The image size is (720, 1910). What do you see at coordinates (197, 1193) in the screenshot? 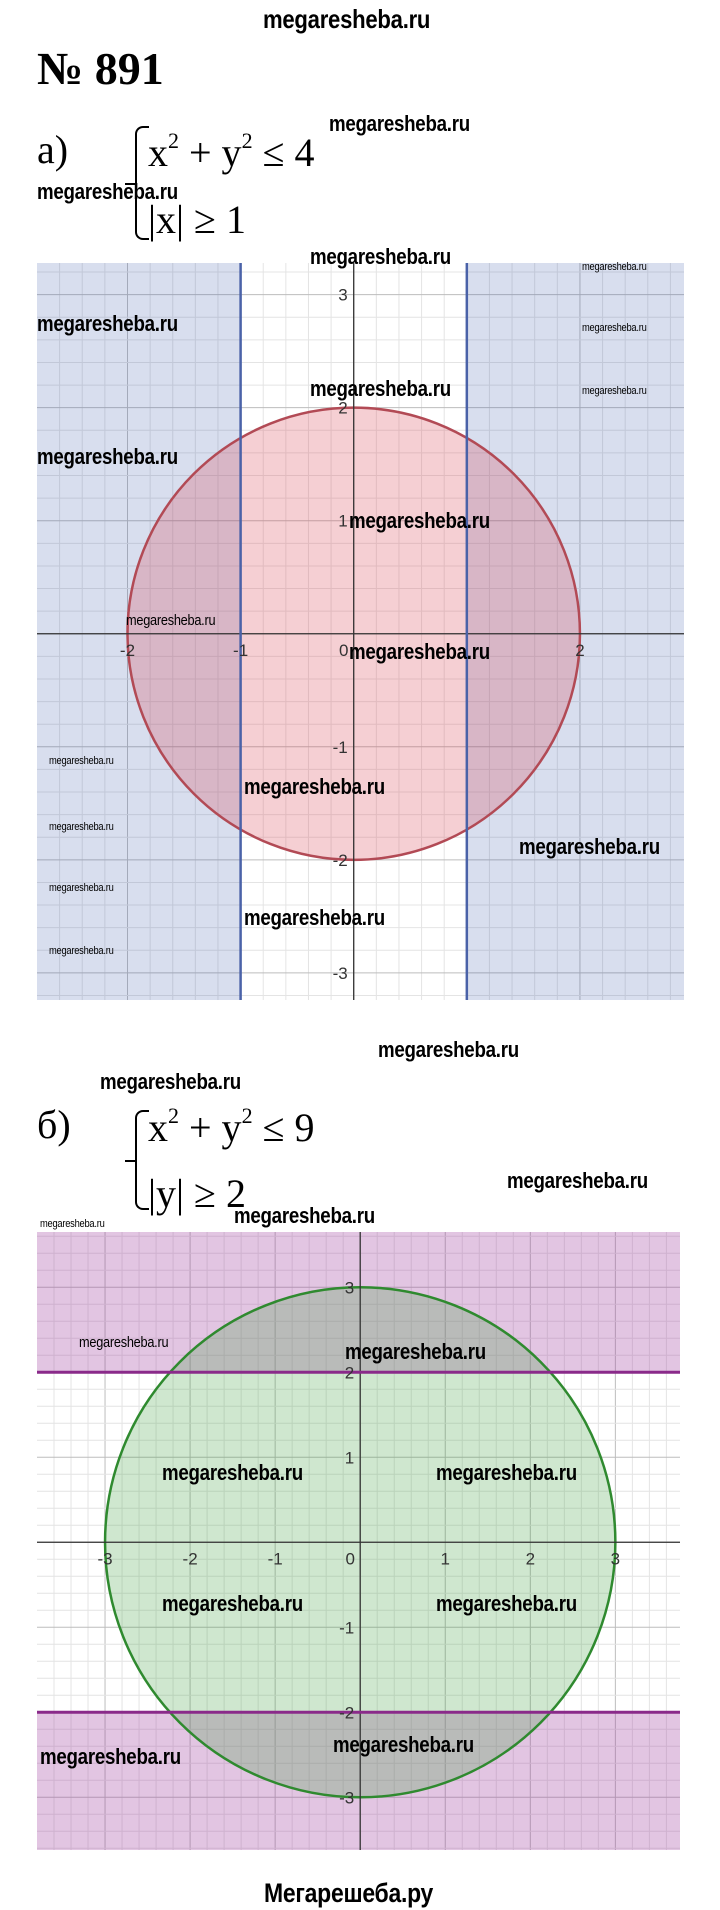
I see `part-b-equation-2: |y| ≥ 2` at bounding box center [197, 1193].